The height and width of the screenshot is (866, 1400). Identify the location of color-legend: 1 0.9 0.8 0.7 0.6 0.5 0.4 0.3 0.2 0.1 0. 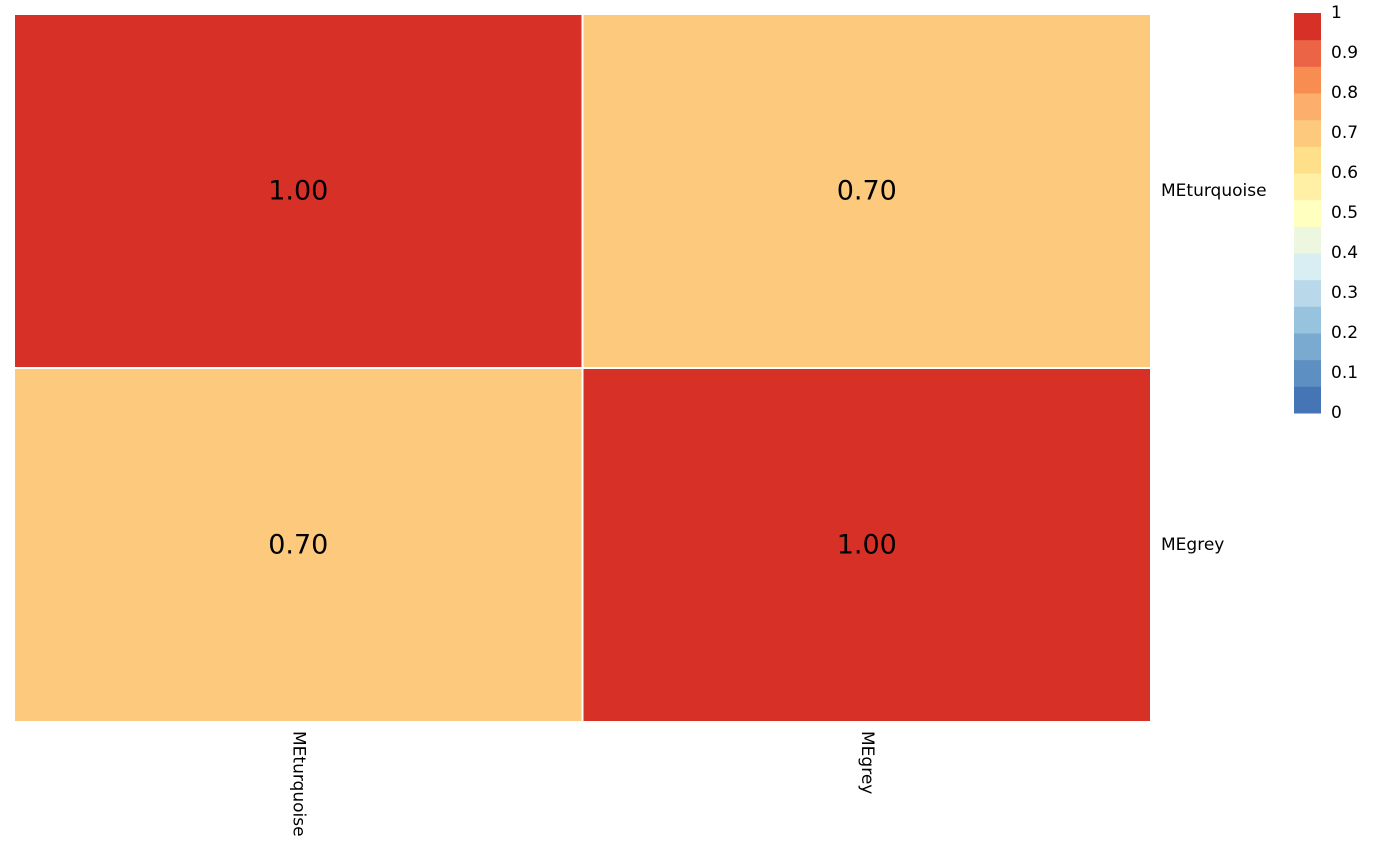
(1326, 213).